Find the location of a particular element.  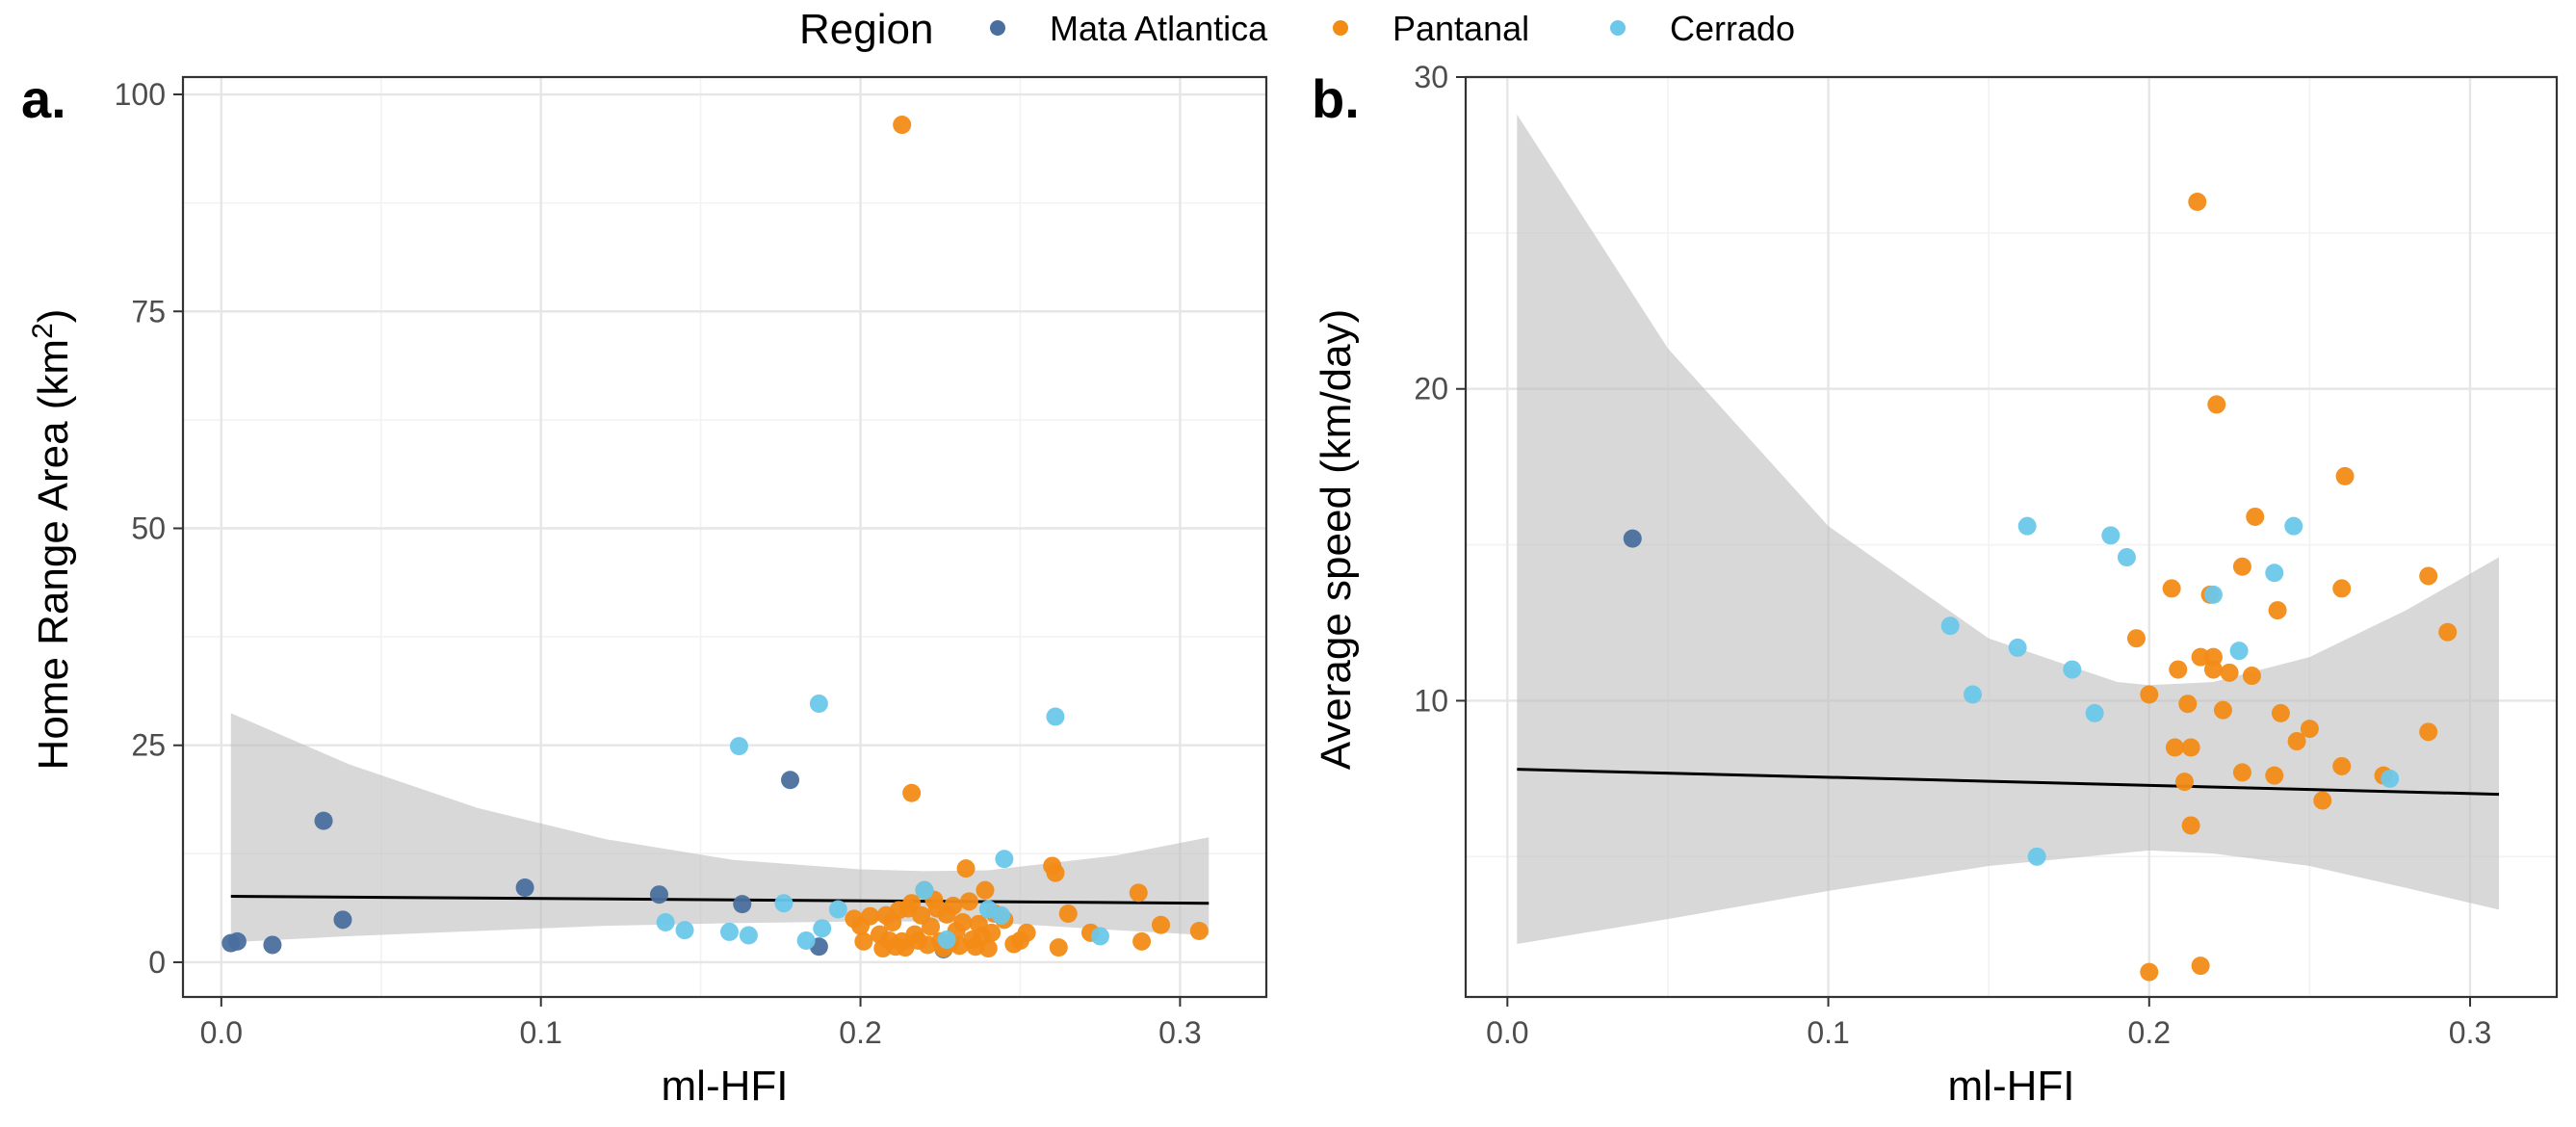

panel-a-y-tick-label: 0 is located at coordinates (157, 962).